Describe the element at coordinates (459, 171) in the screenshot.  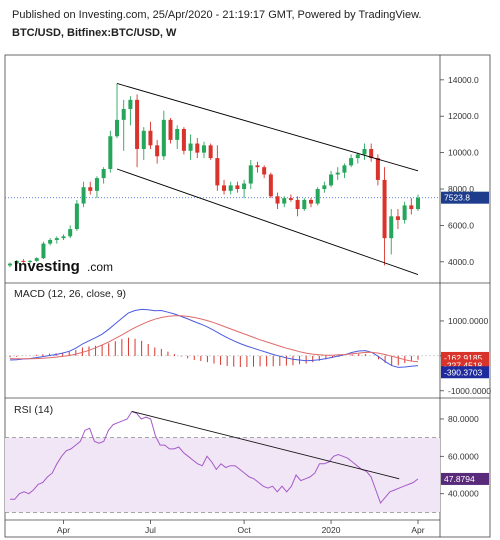
I see `price-axis: 14000.0 12000.0 10000.0 8000.0 6000.0 4000.0` at that location.